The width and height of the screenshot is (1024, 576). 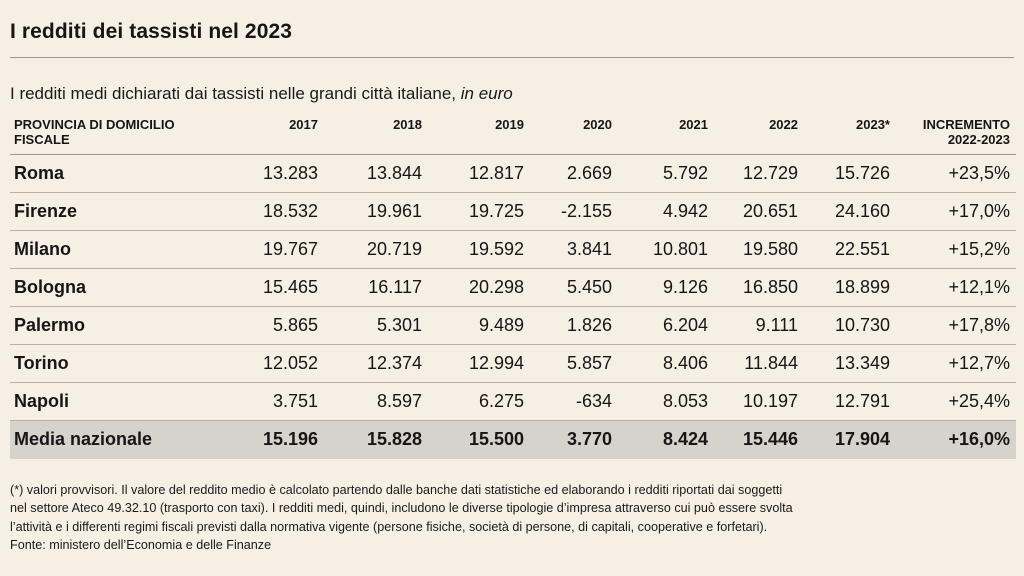 I want to click on table-cell: 10.730, so click(x=850, y=325).